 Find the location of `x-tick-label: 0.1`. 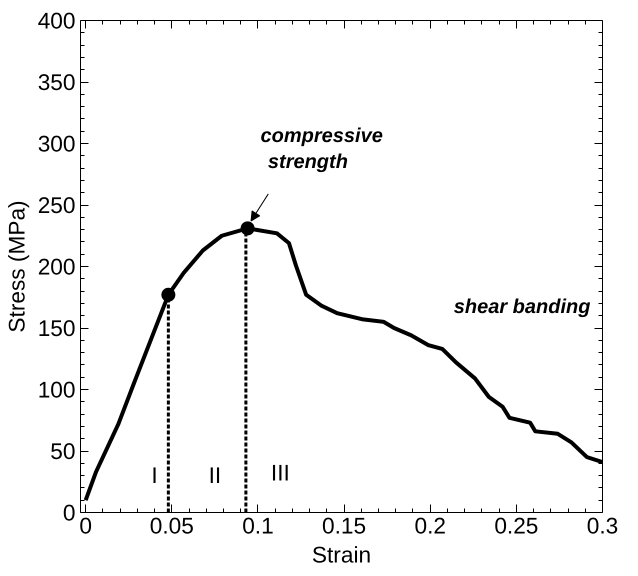

x-tick-label: 0.1 is located at coordinates (258, 525).